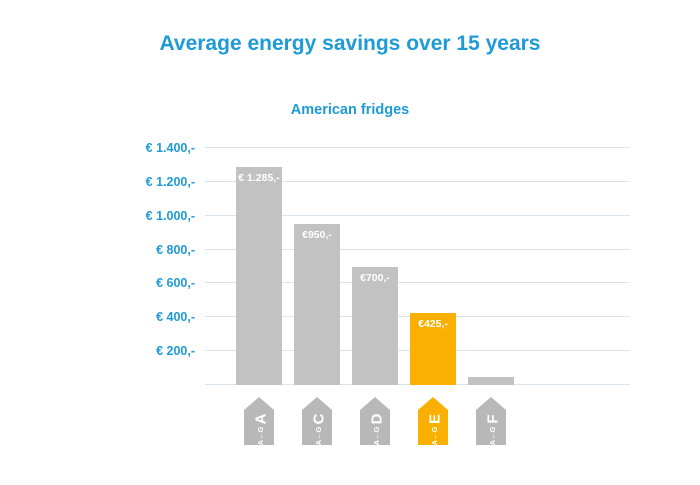  What do you see at coordinates (170, 215) in the screenshot?
I see `y-tick-label: € 1.000,-` at bounding box center [170, 215].